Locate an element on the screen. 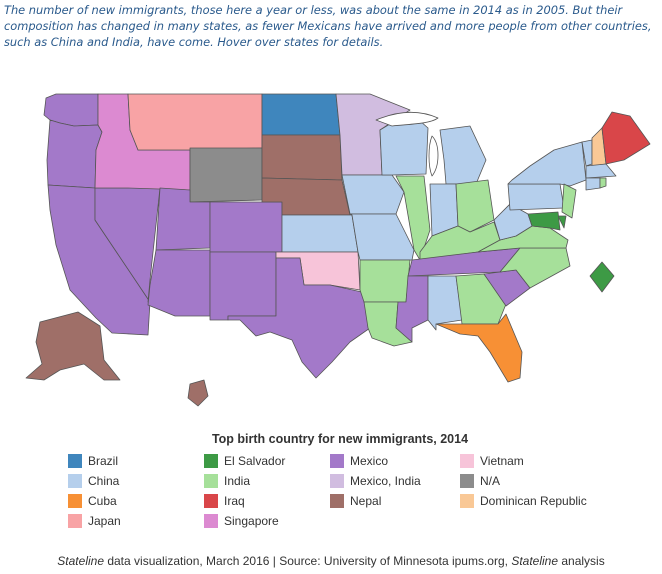 This screenshot has width=662, height=574. state-PA is located at coordinates (536, 197).